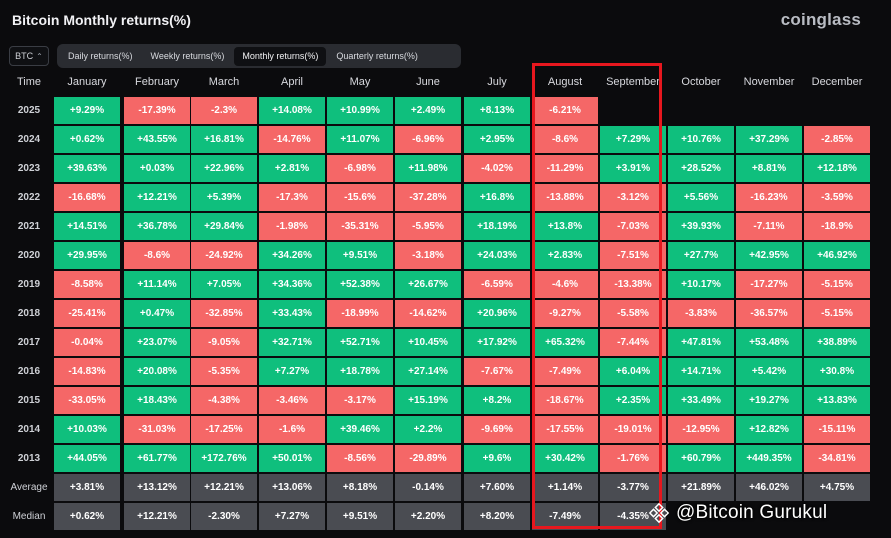 Image resolution: width=891 pixels, height=538 pixels. I want to click on stat-cell: -0.14%, so click(428, 487).